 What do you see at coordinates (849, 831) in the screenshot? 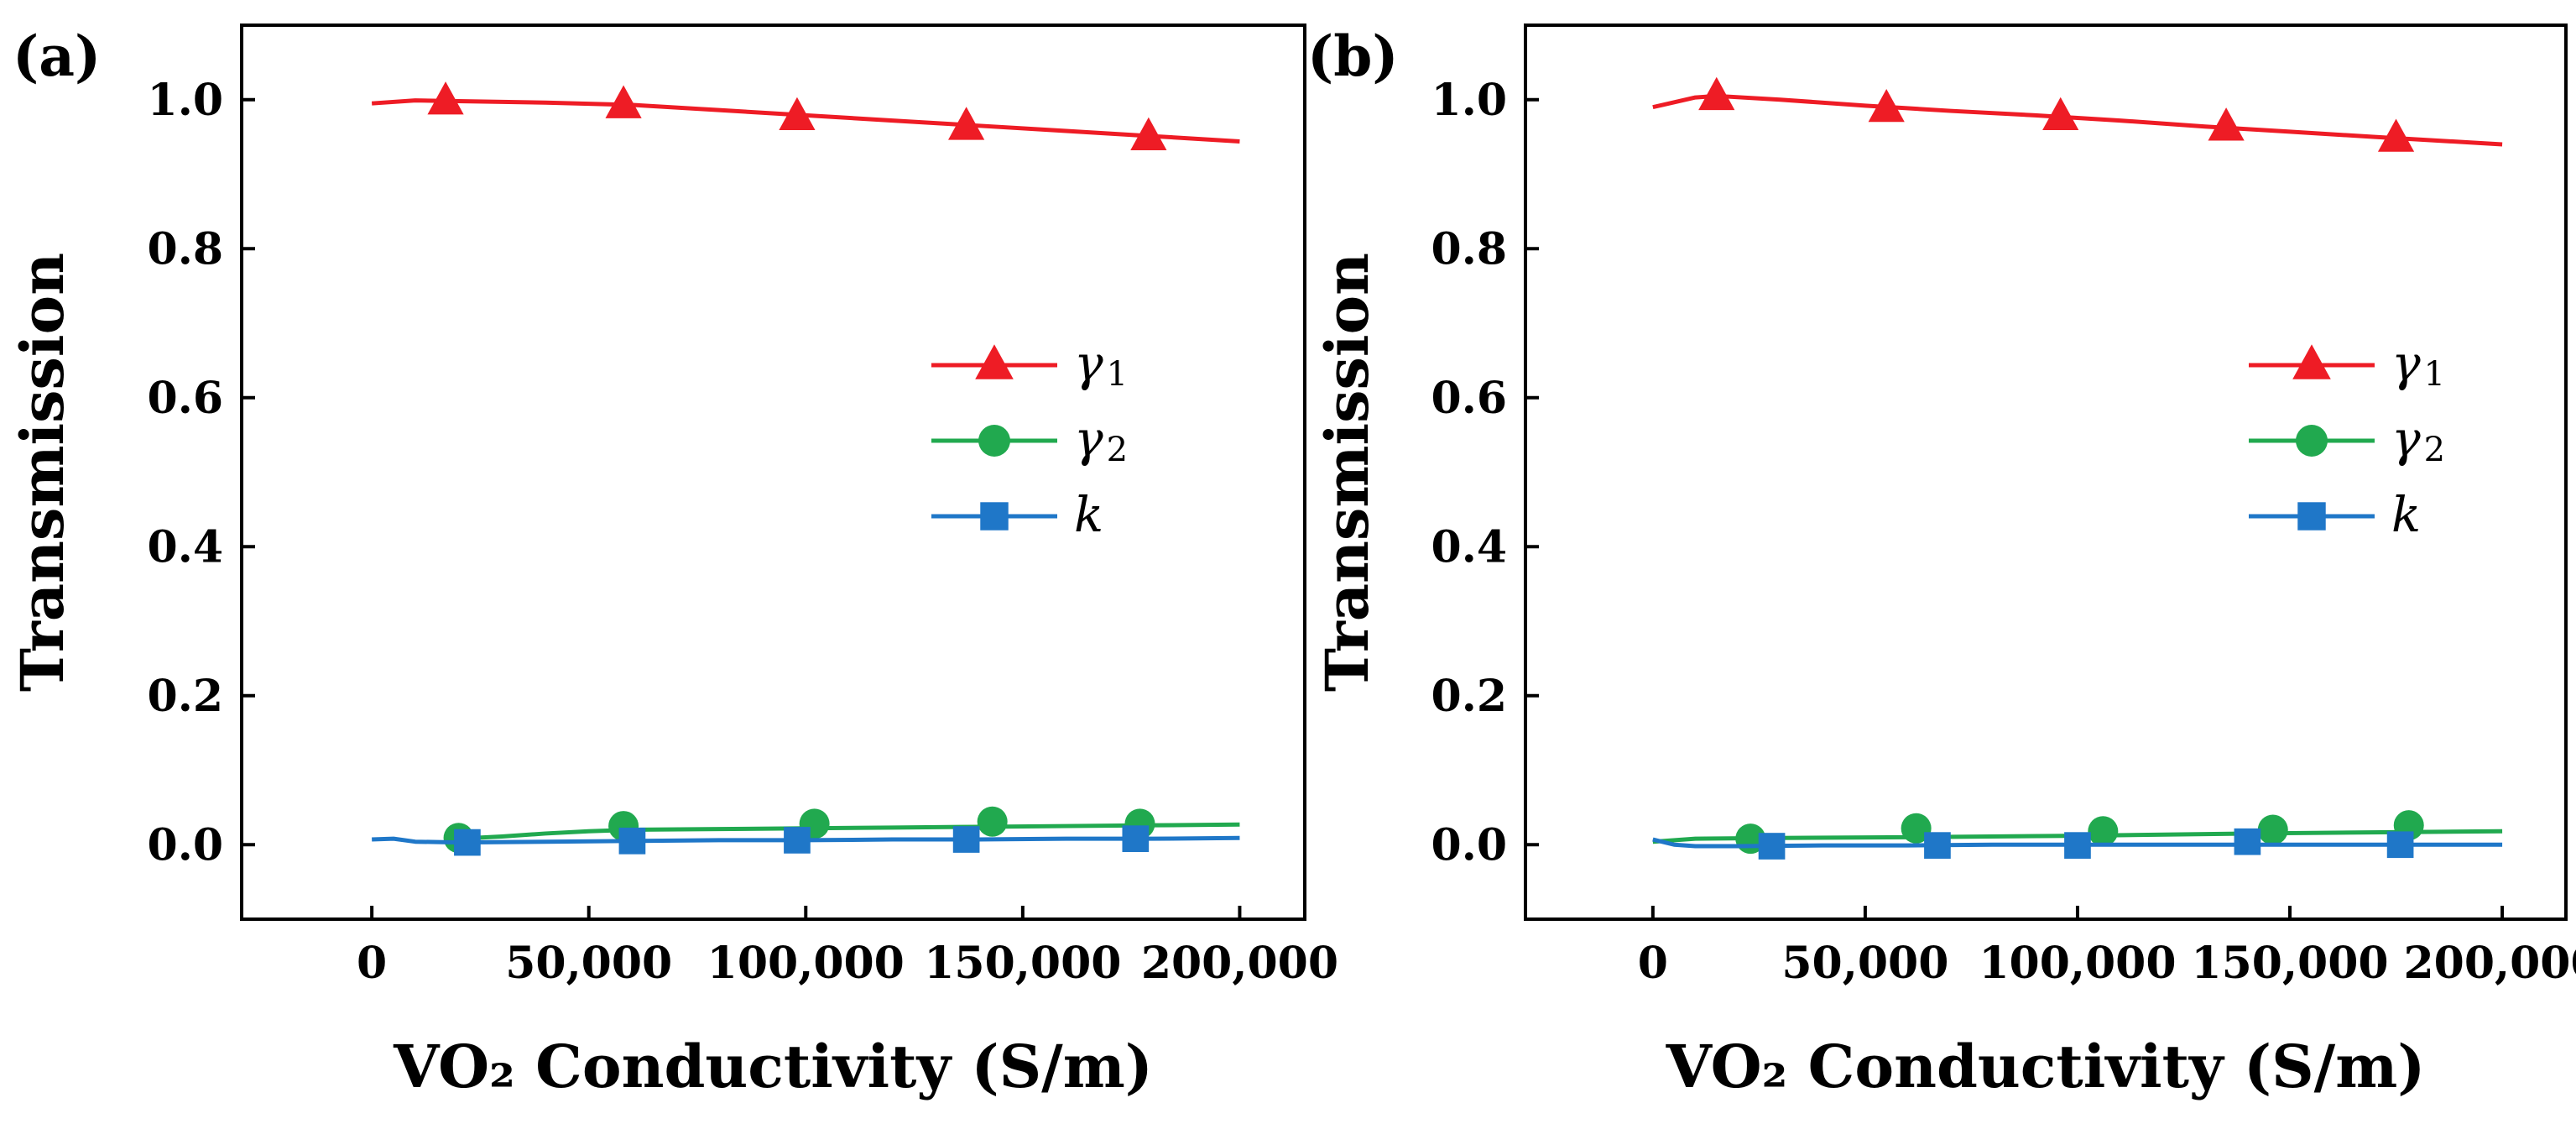
I see `series-line-circle` at bounding box center [849, 831].